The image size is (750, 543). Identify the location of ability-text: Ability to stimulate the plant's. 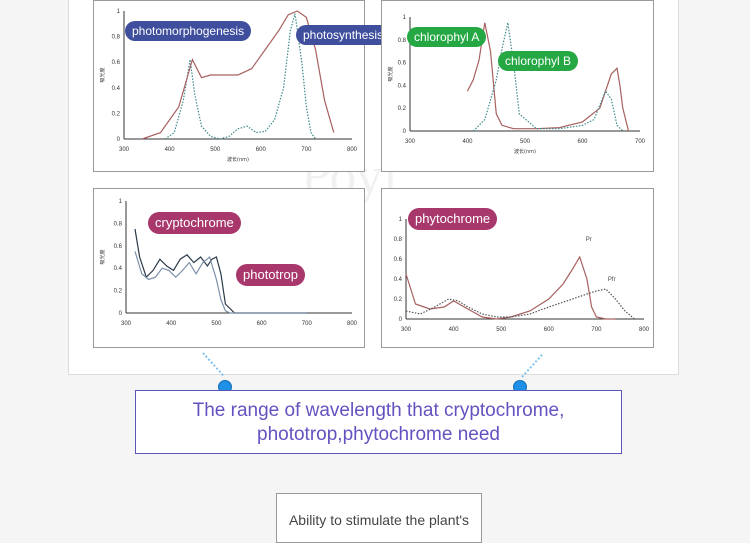
(379, 520).